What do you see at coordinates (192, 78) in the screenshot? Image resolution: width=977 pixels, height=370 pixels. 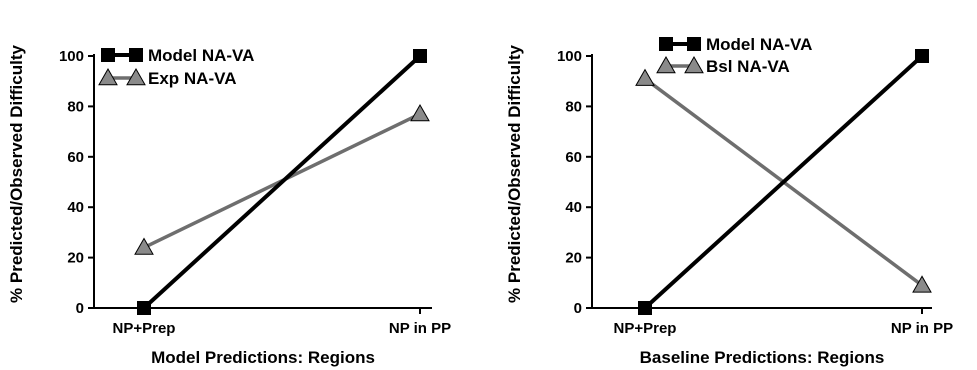 I see `legend-label: Exp NA-VA` at bounding box center [192, 78].